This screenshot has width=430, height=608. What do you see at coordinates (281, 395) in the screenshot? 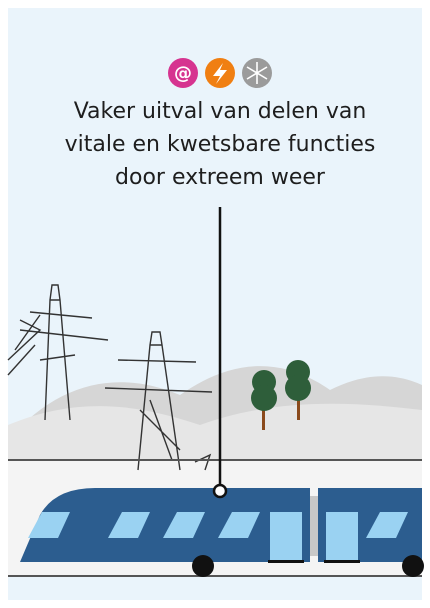
I see `trees` at bounding box center [281, 395].